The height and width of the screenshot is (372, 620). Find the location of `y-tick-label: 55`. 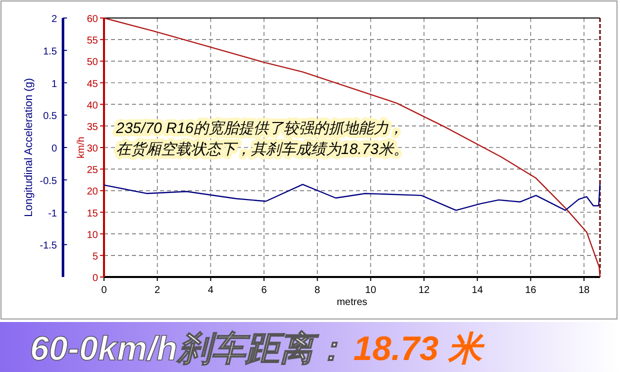

y-tick-label: 55 is located at coordinates (92, 41).